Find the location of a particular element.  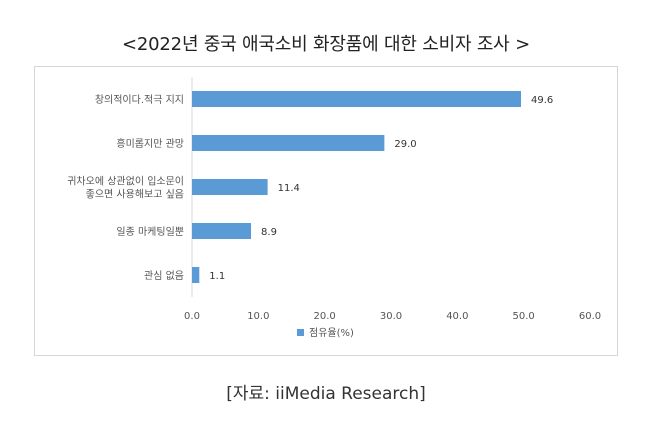

x-tick-label: 30.0 is located at coordinates (391, 316).